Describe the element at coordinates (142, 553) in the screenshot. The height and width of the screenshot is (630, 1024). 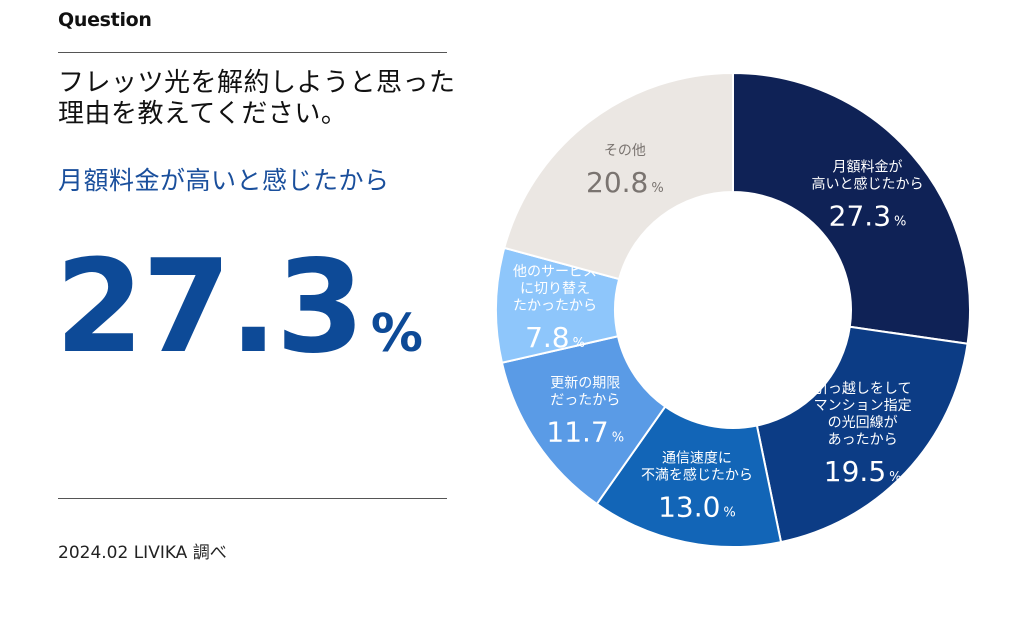
I see `source-note: 2024.02 LIVIKA 調べ` at that location.